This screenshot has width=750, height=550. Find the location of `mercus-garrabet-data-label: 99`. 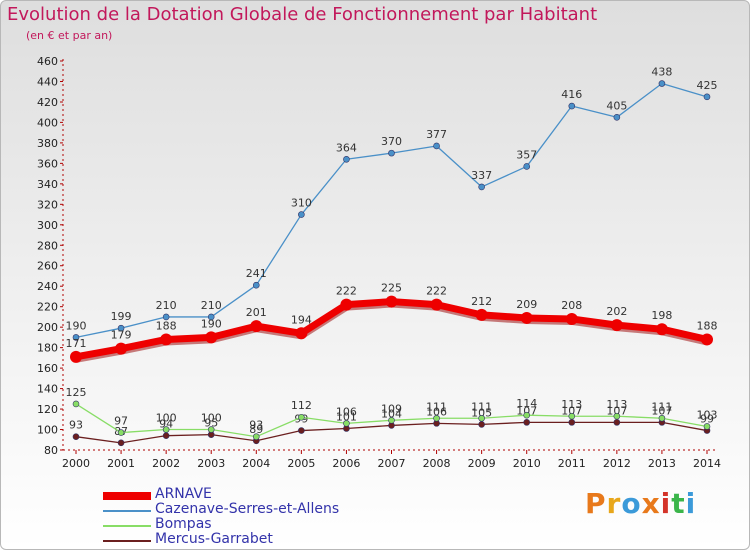

mercus-garrabet-data-label: 99 is located at coordinates (707, 419).